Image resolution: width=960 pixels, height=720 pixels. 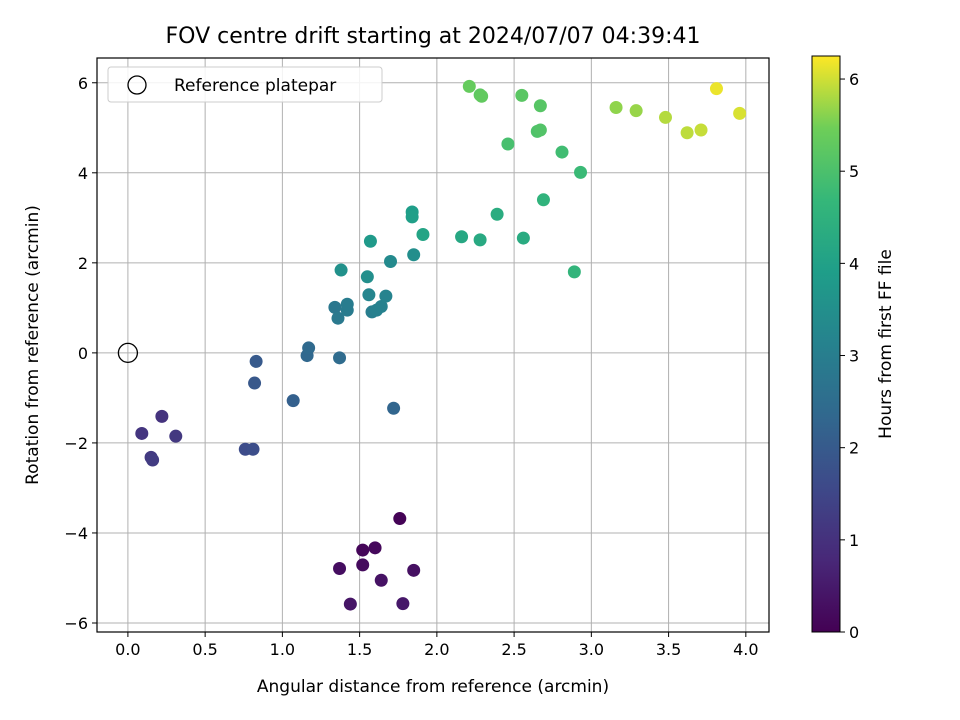 I want to click on x-tick-label: 3.0, so click(x=591, y=649).